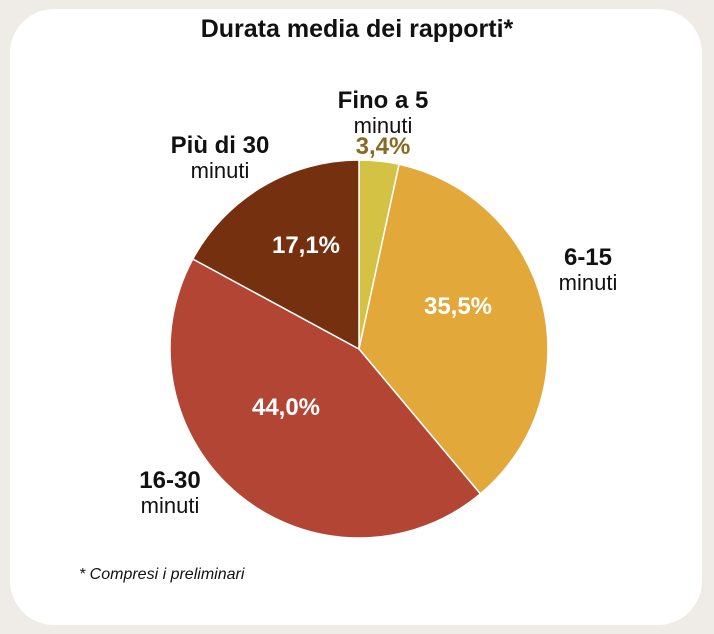 Image resolution: width=714 pixels, height=634 pixels. Describe the element at coordinates (383, 100) in the screenshot. I see `slice-label-title: Fino a 5` at that location.